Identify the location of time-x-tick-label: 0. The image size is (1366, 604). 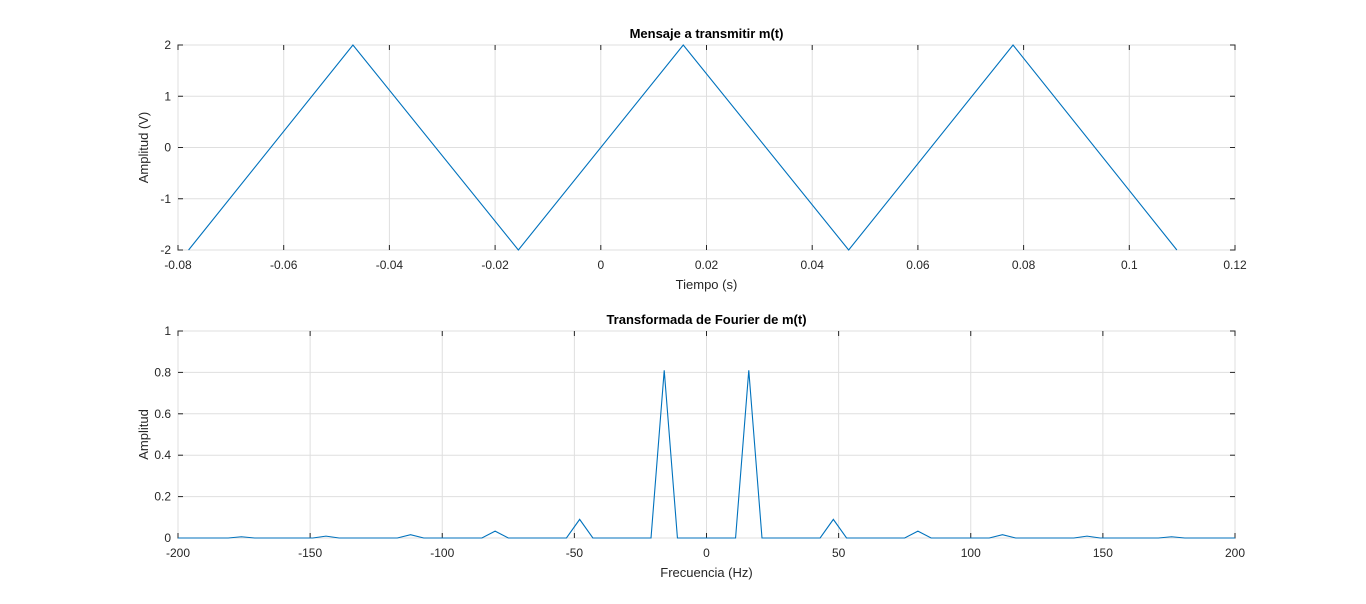
(600, 265).